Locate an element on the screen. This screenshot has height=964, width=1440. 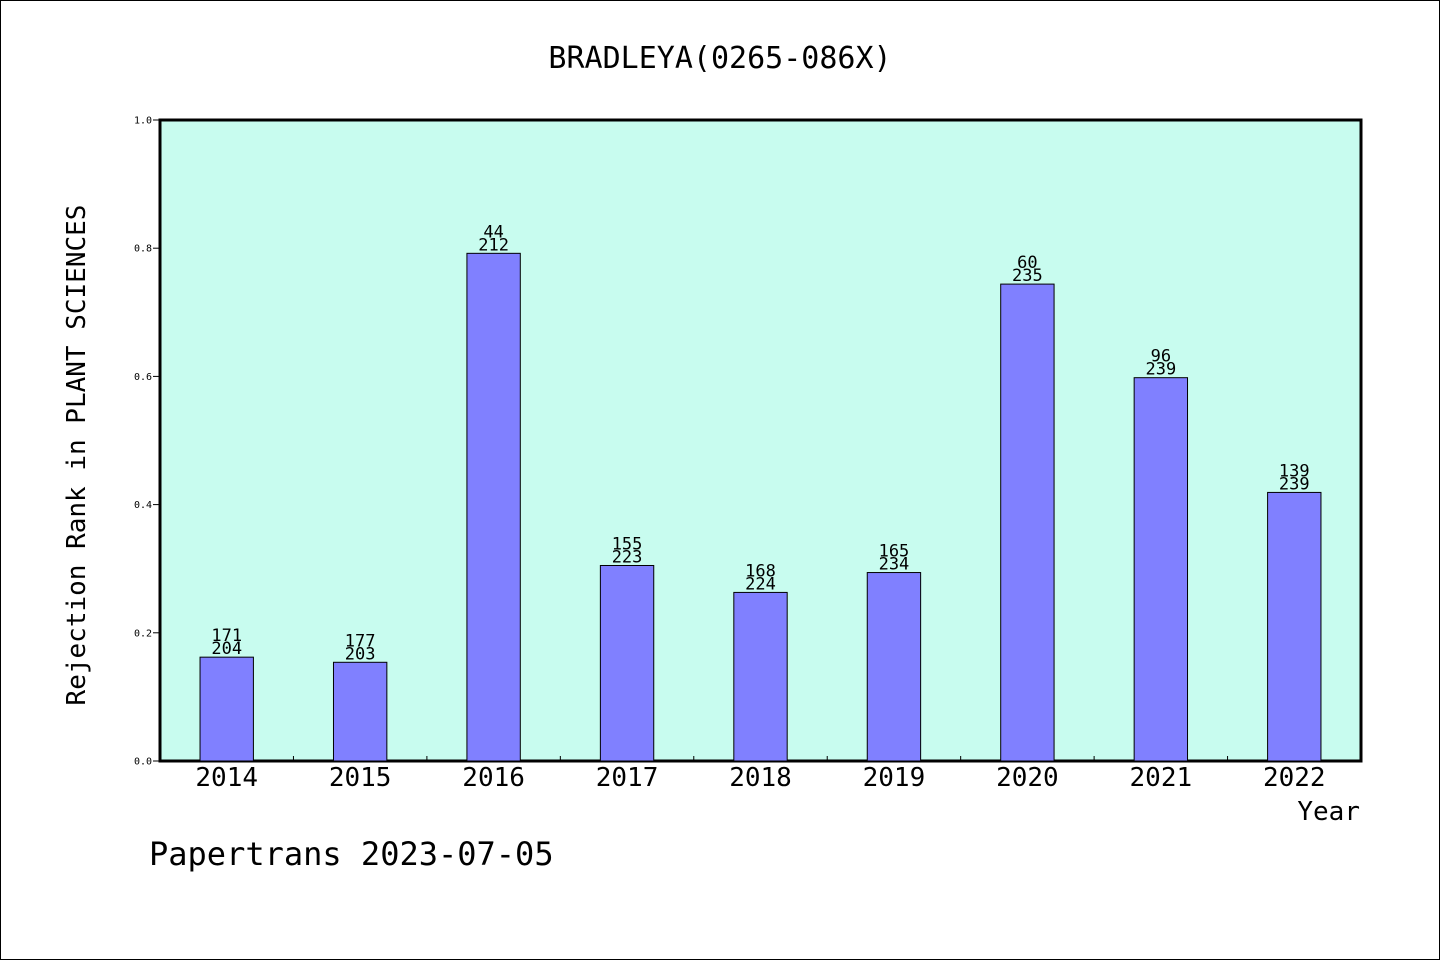
bar-2018 is located at coordinates (760, 676).